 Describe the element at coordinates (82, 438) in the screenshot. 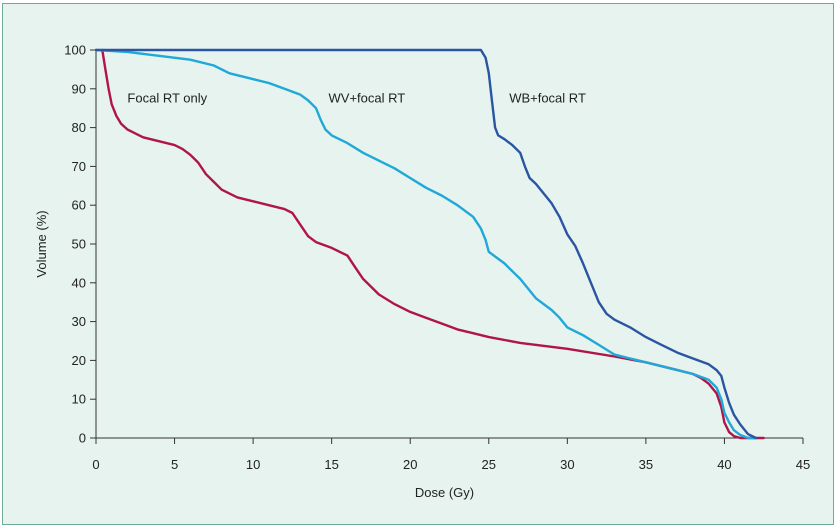

I see `y-tick-label: 0` at that location.